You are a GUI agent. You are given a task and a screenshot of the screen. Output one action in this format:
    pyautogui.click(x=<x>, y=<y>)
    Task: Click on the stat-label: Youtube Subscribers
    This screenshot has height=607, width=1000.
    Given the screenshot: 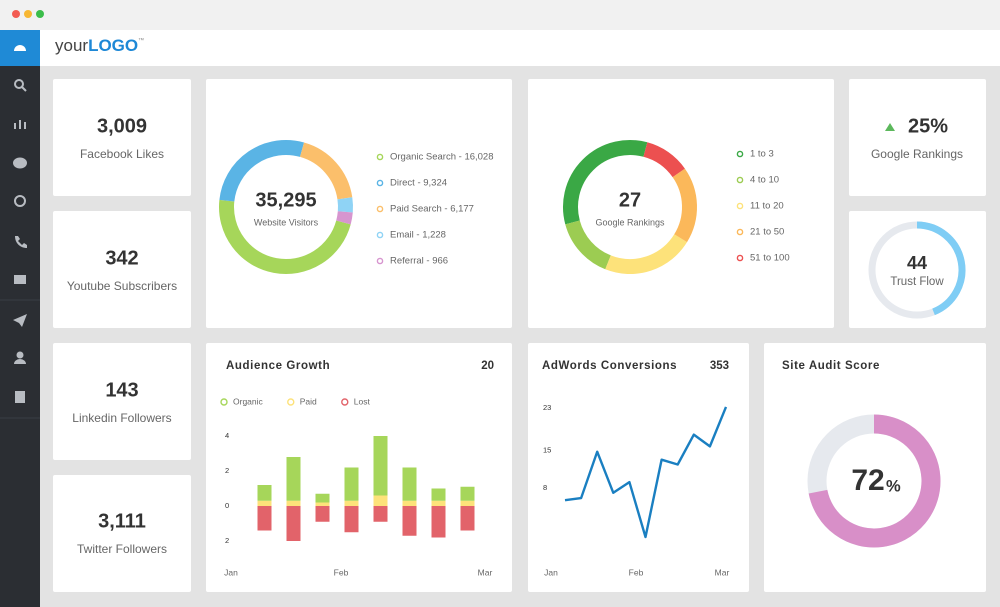 What is the action you would take?
    pyautogui.click(x=122, y=286)
    